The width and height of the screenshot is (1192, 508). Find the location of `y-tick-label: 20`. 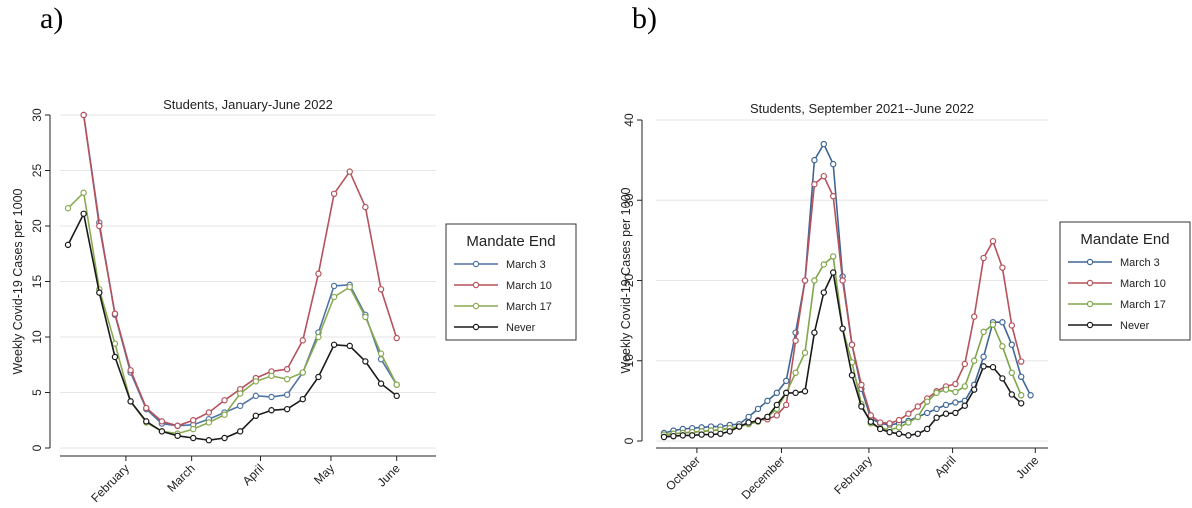

y-tick-label: 20 is located at coordinates (629, 281).